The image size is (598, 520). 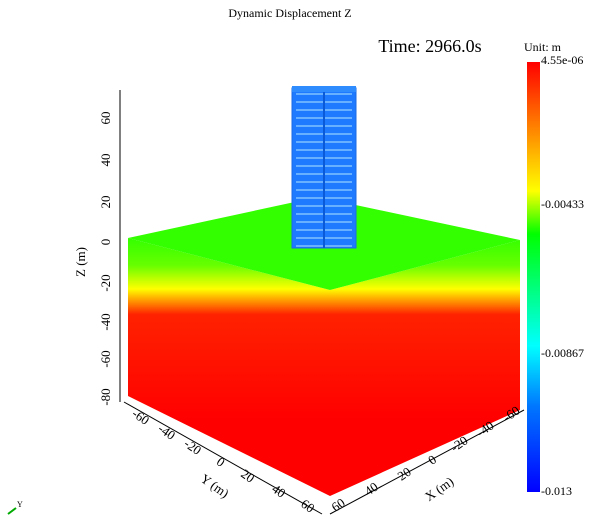 What do you see at coordinates (324, 167) in the screenshot?
I see `building` at bounding box center [324, 167].